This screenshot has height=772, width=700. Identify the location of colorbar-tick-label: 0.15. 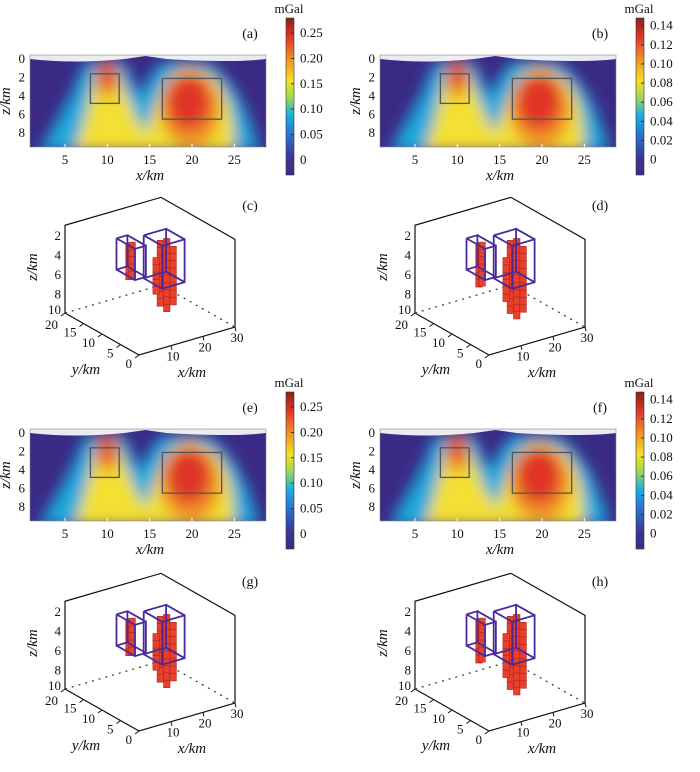
(311, 457).